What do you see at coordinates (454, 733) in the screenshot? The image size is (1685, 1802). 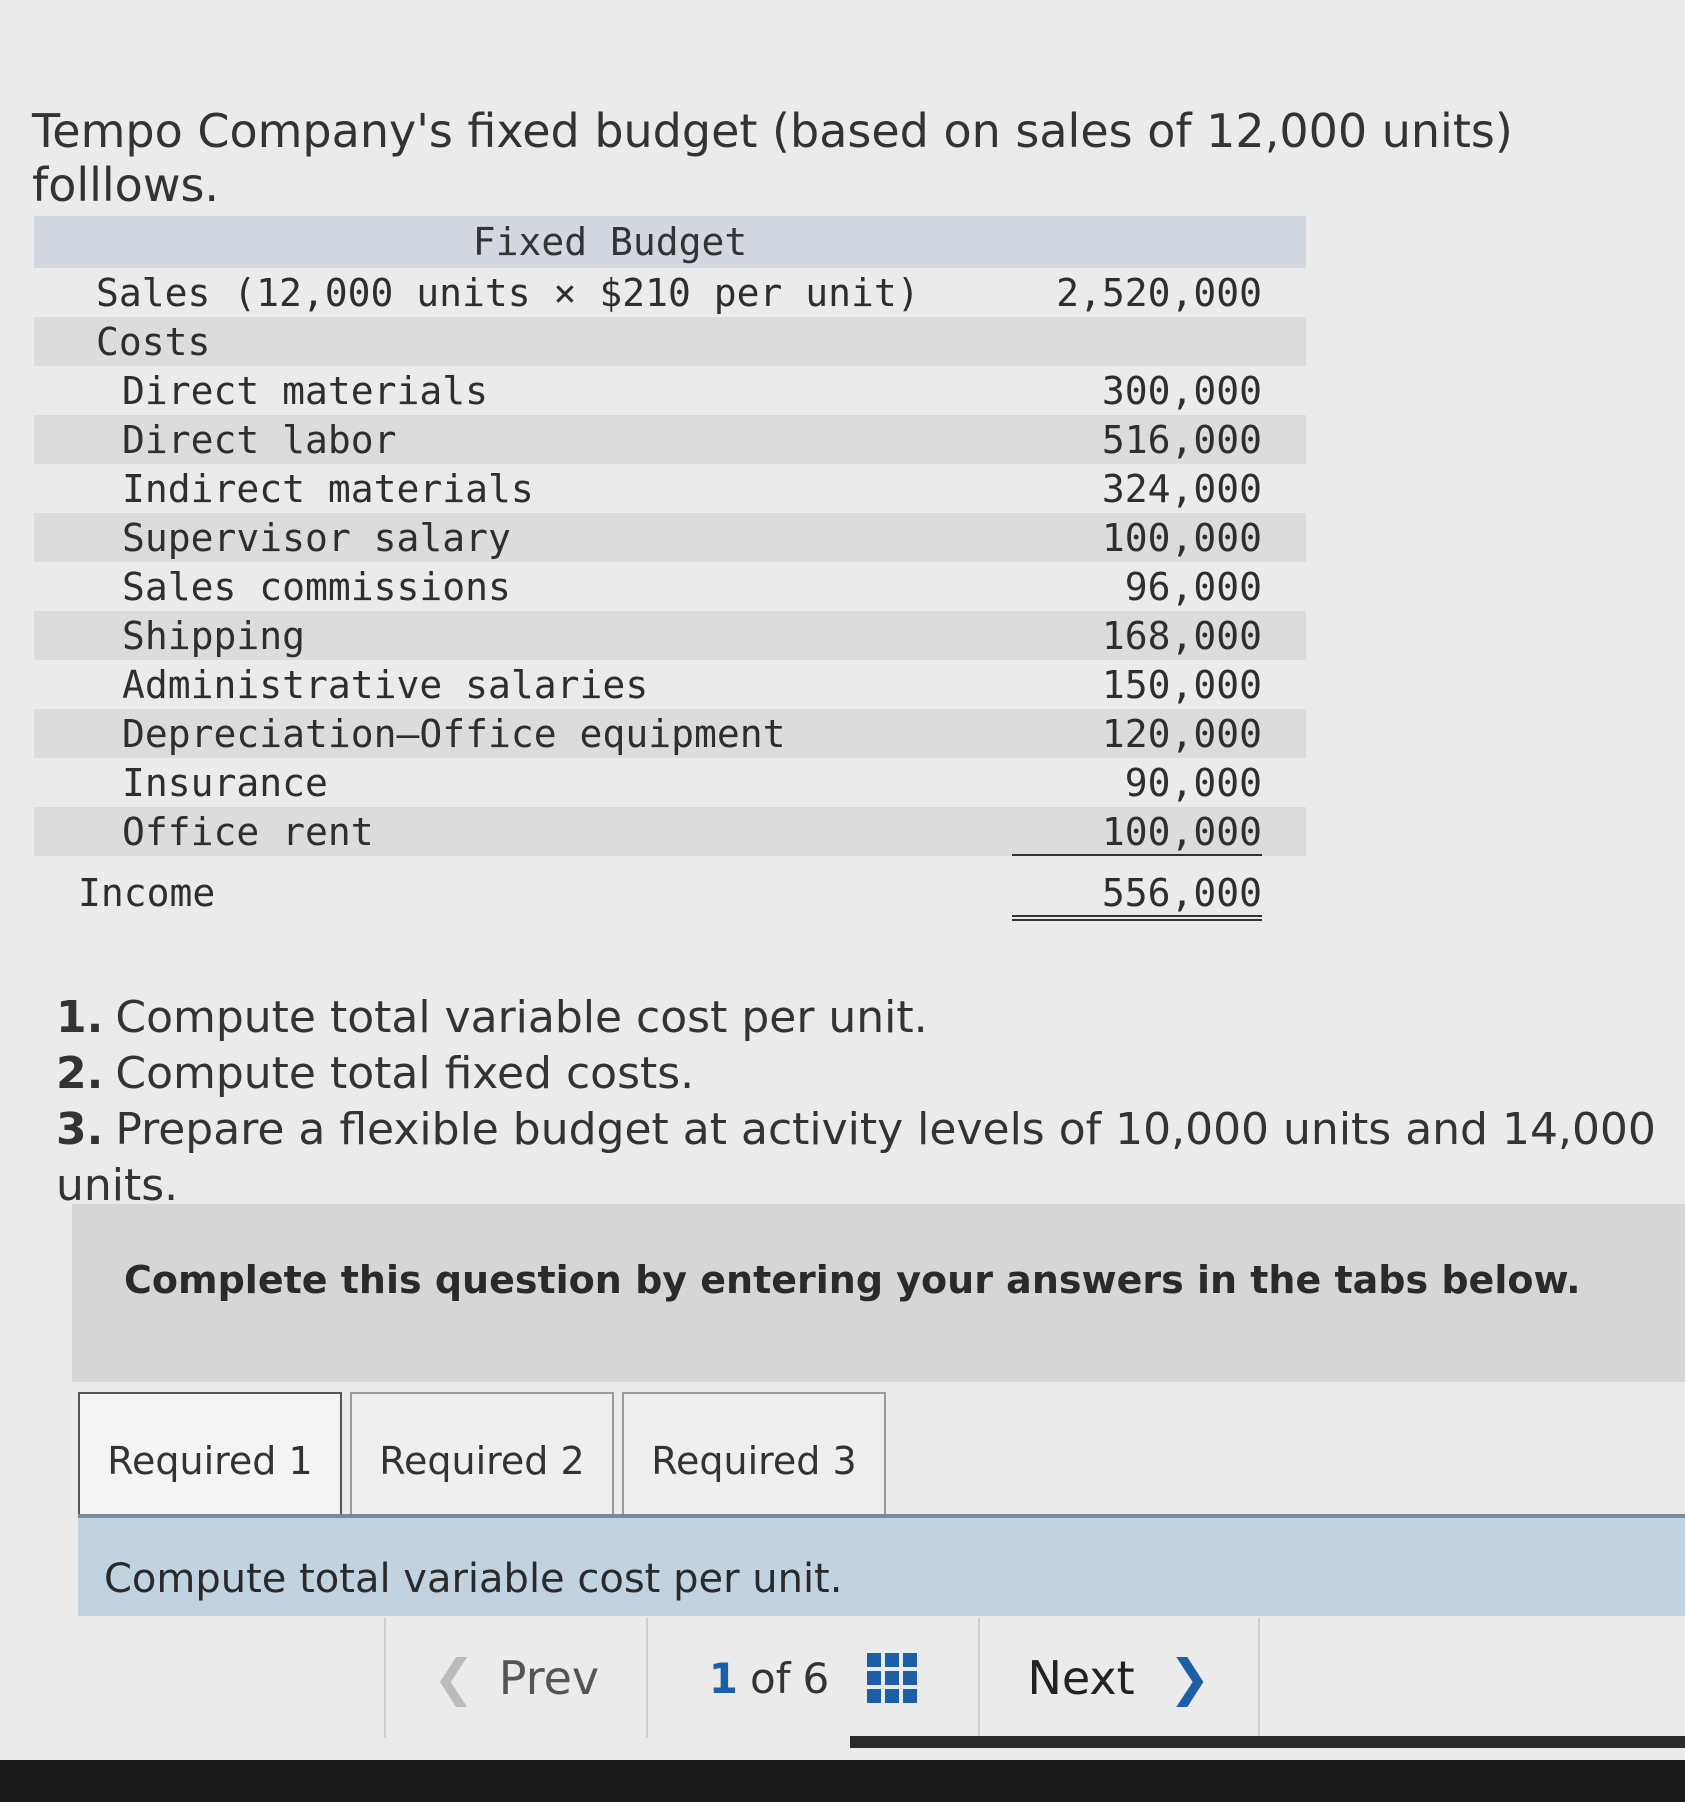 I see `cost-label: Depreciation—Office equipment` at bounding box center [454, 733].